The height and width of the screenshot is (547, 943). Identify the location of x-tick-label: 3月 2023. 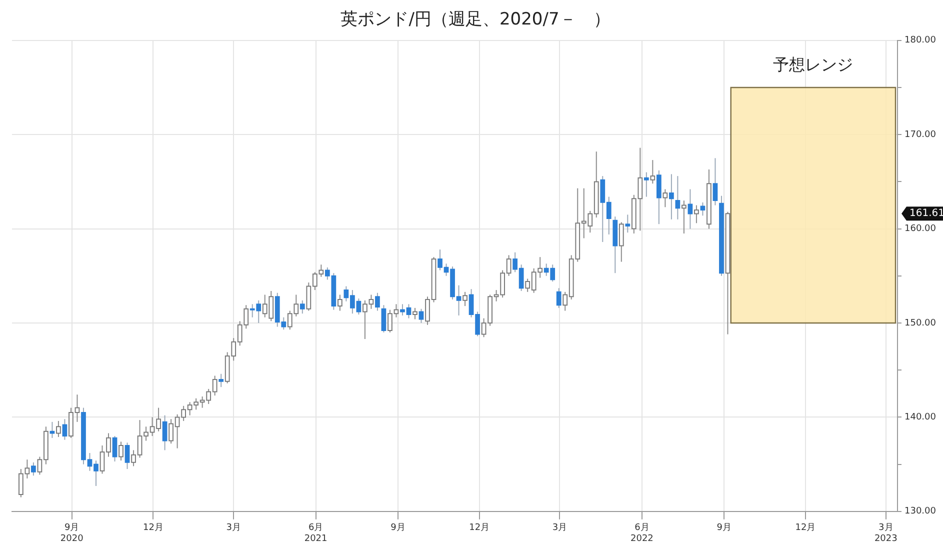
(886, 533).